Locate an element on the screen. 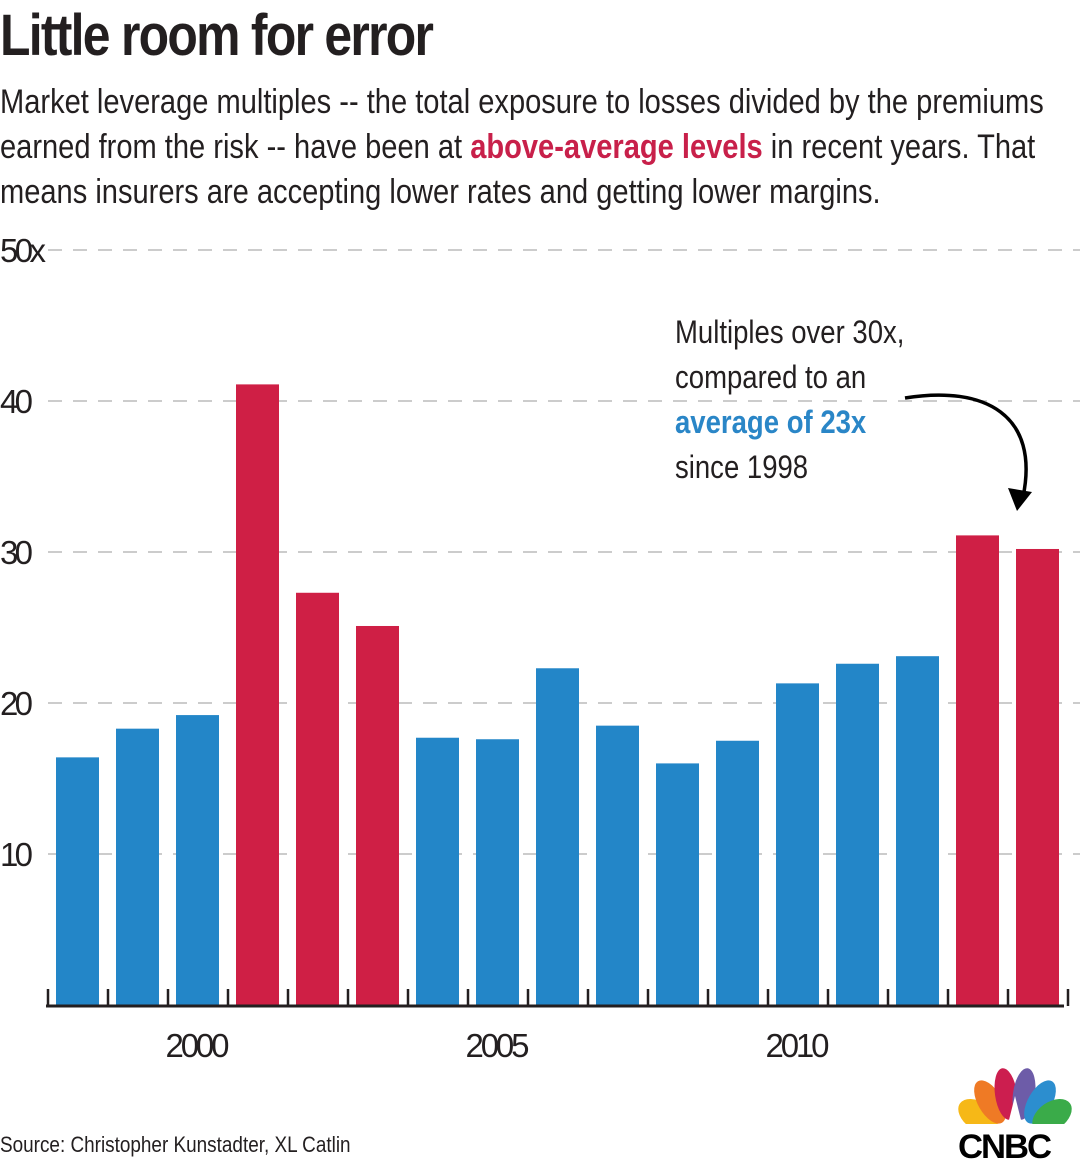 The image size is (1080, 1167). bar-2011 is located at coordinates (857, 834).